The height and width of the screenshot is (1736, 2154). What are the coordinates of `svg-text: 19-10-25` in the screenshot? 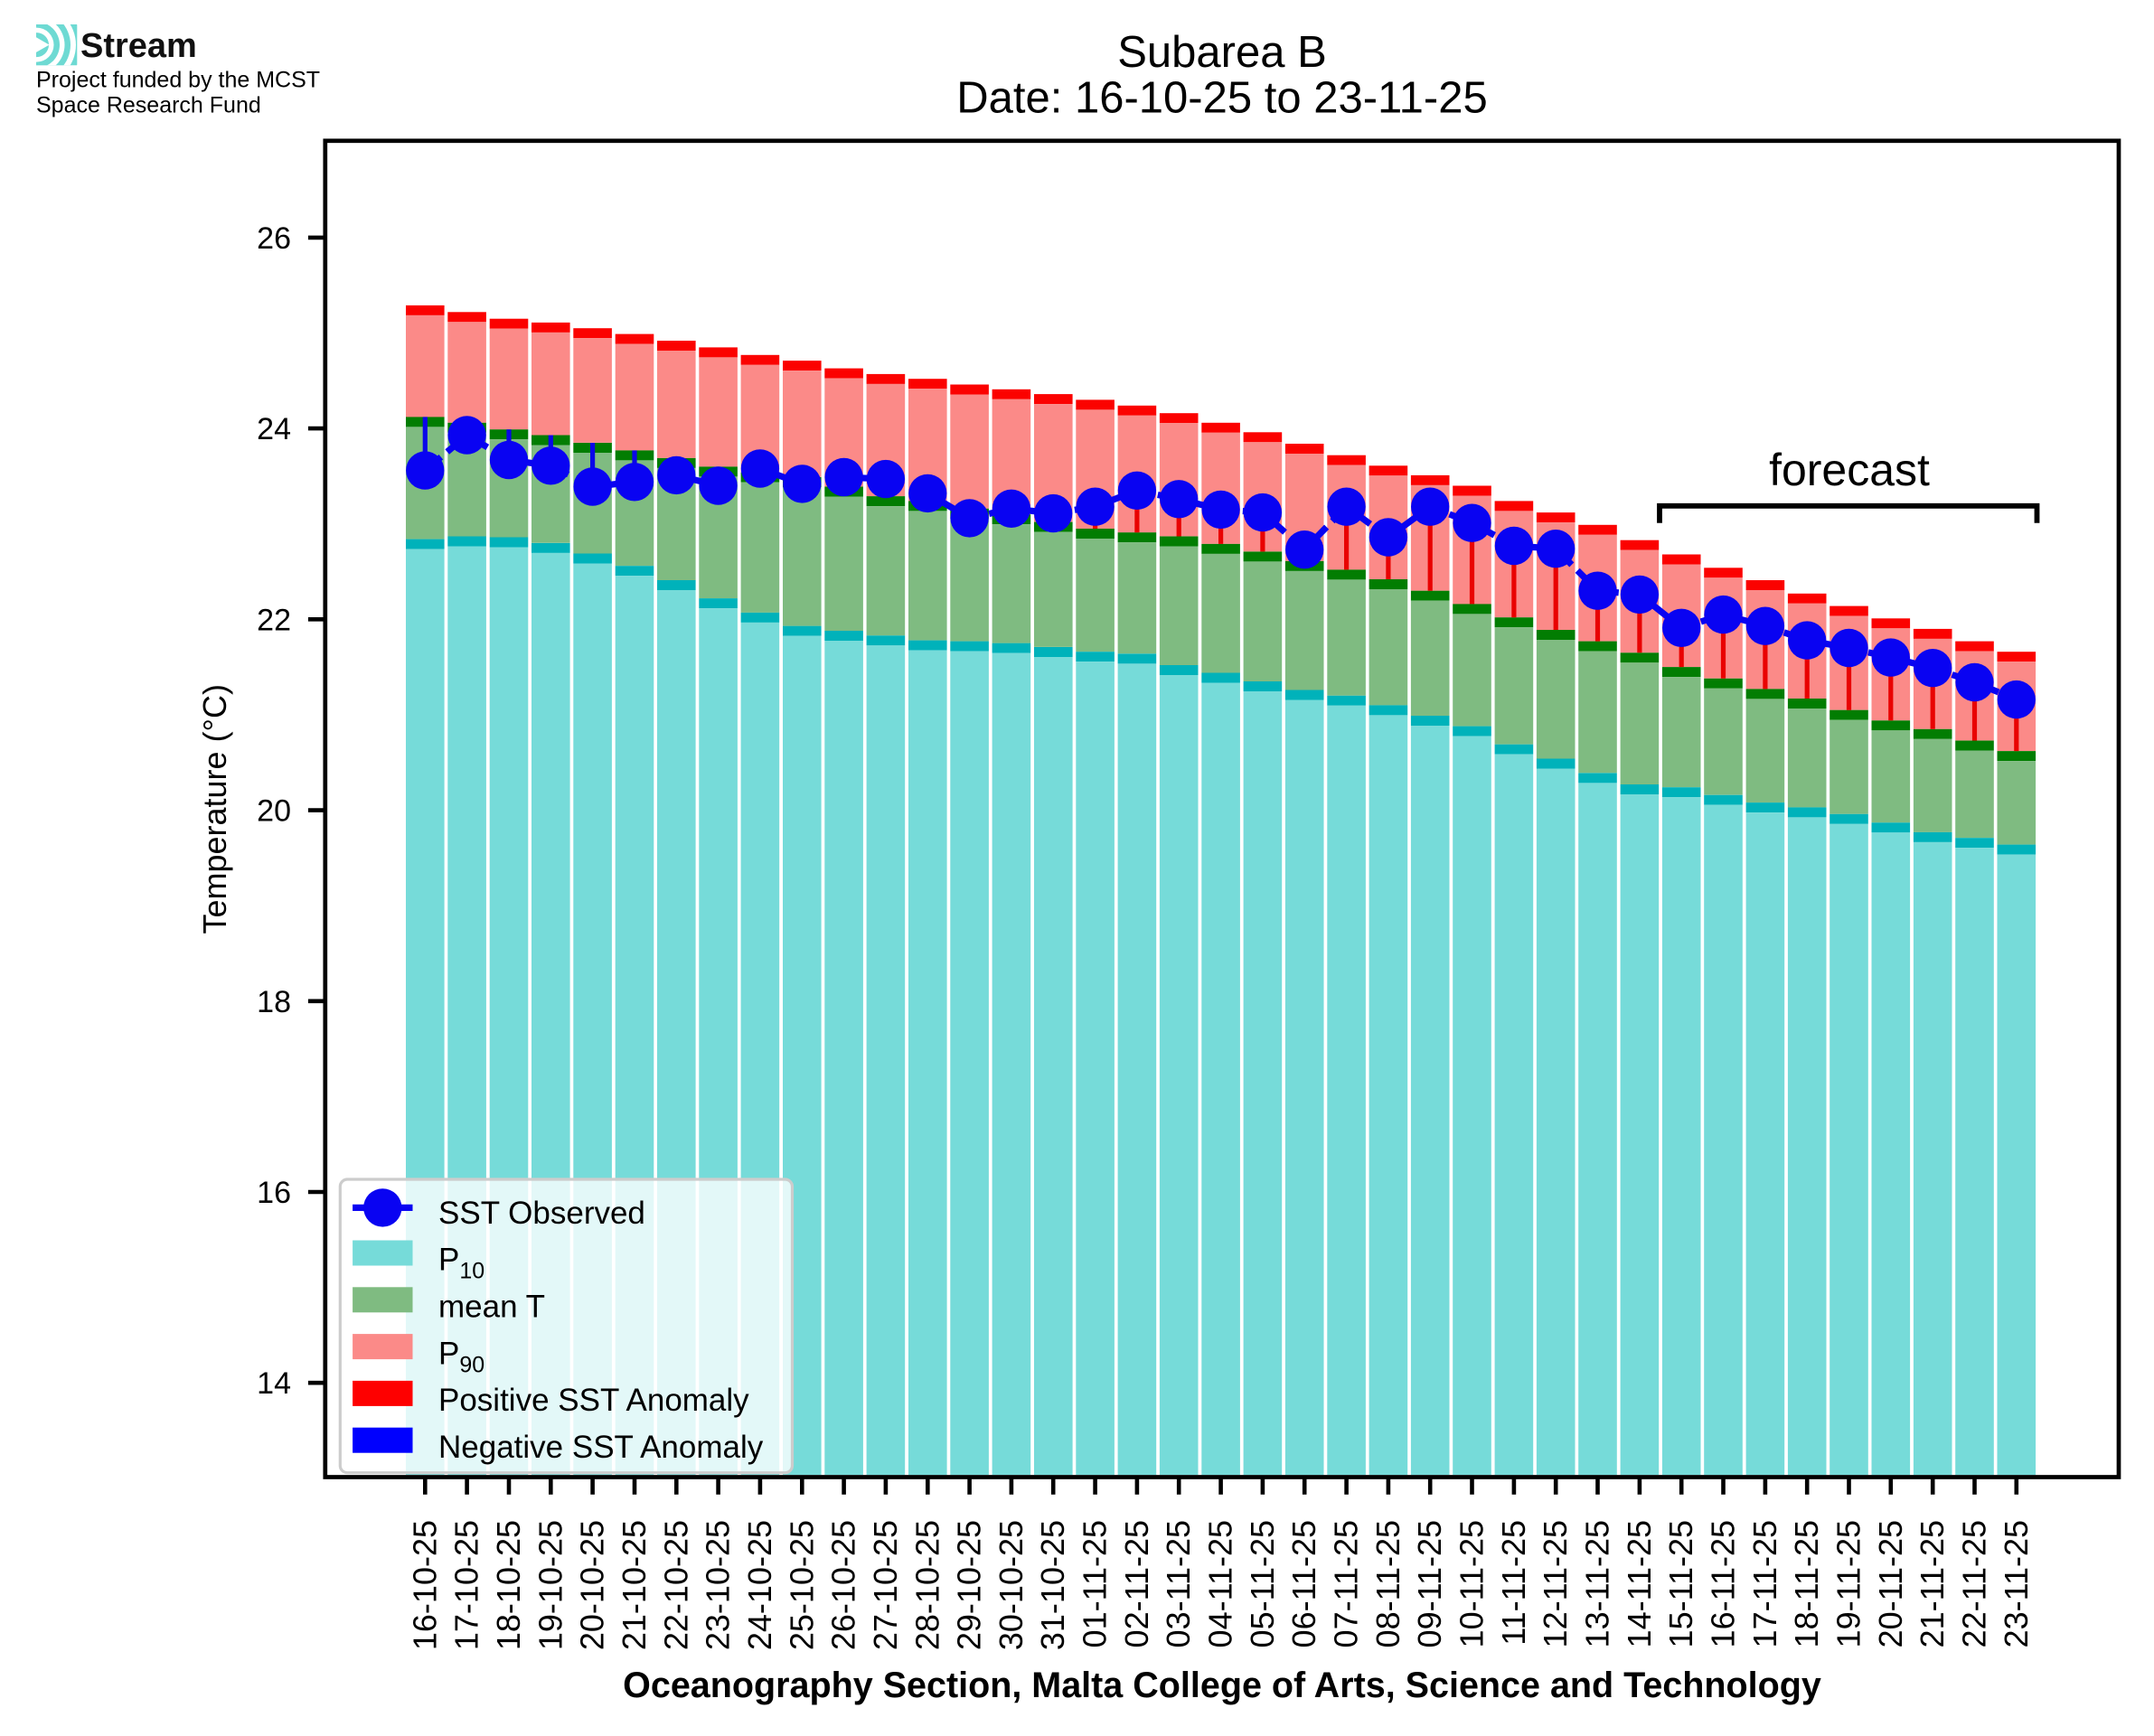 It's located at (550, 1585).